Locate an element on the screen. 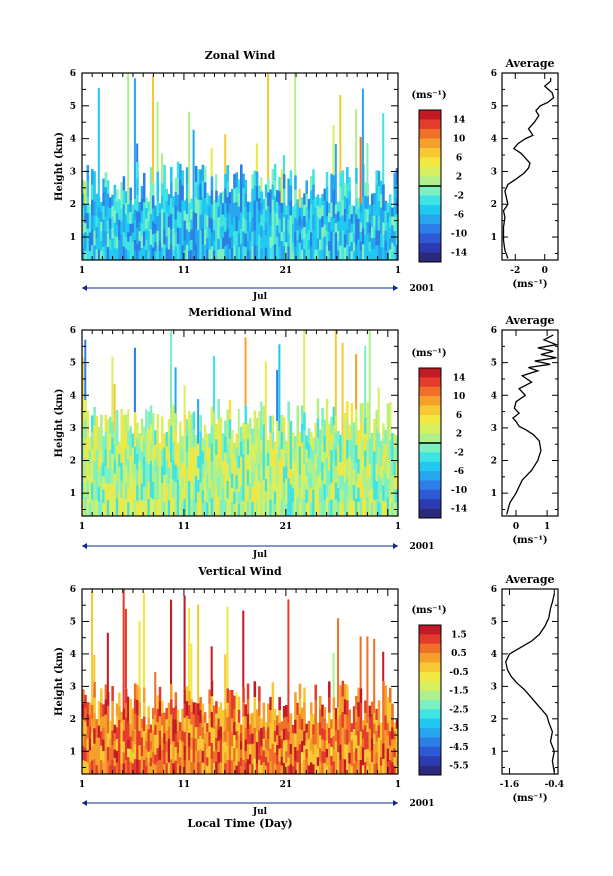 The image size is (613, 876). colorbar-tick-label: 2 is located at coordinates (459, 435).